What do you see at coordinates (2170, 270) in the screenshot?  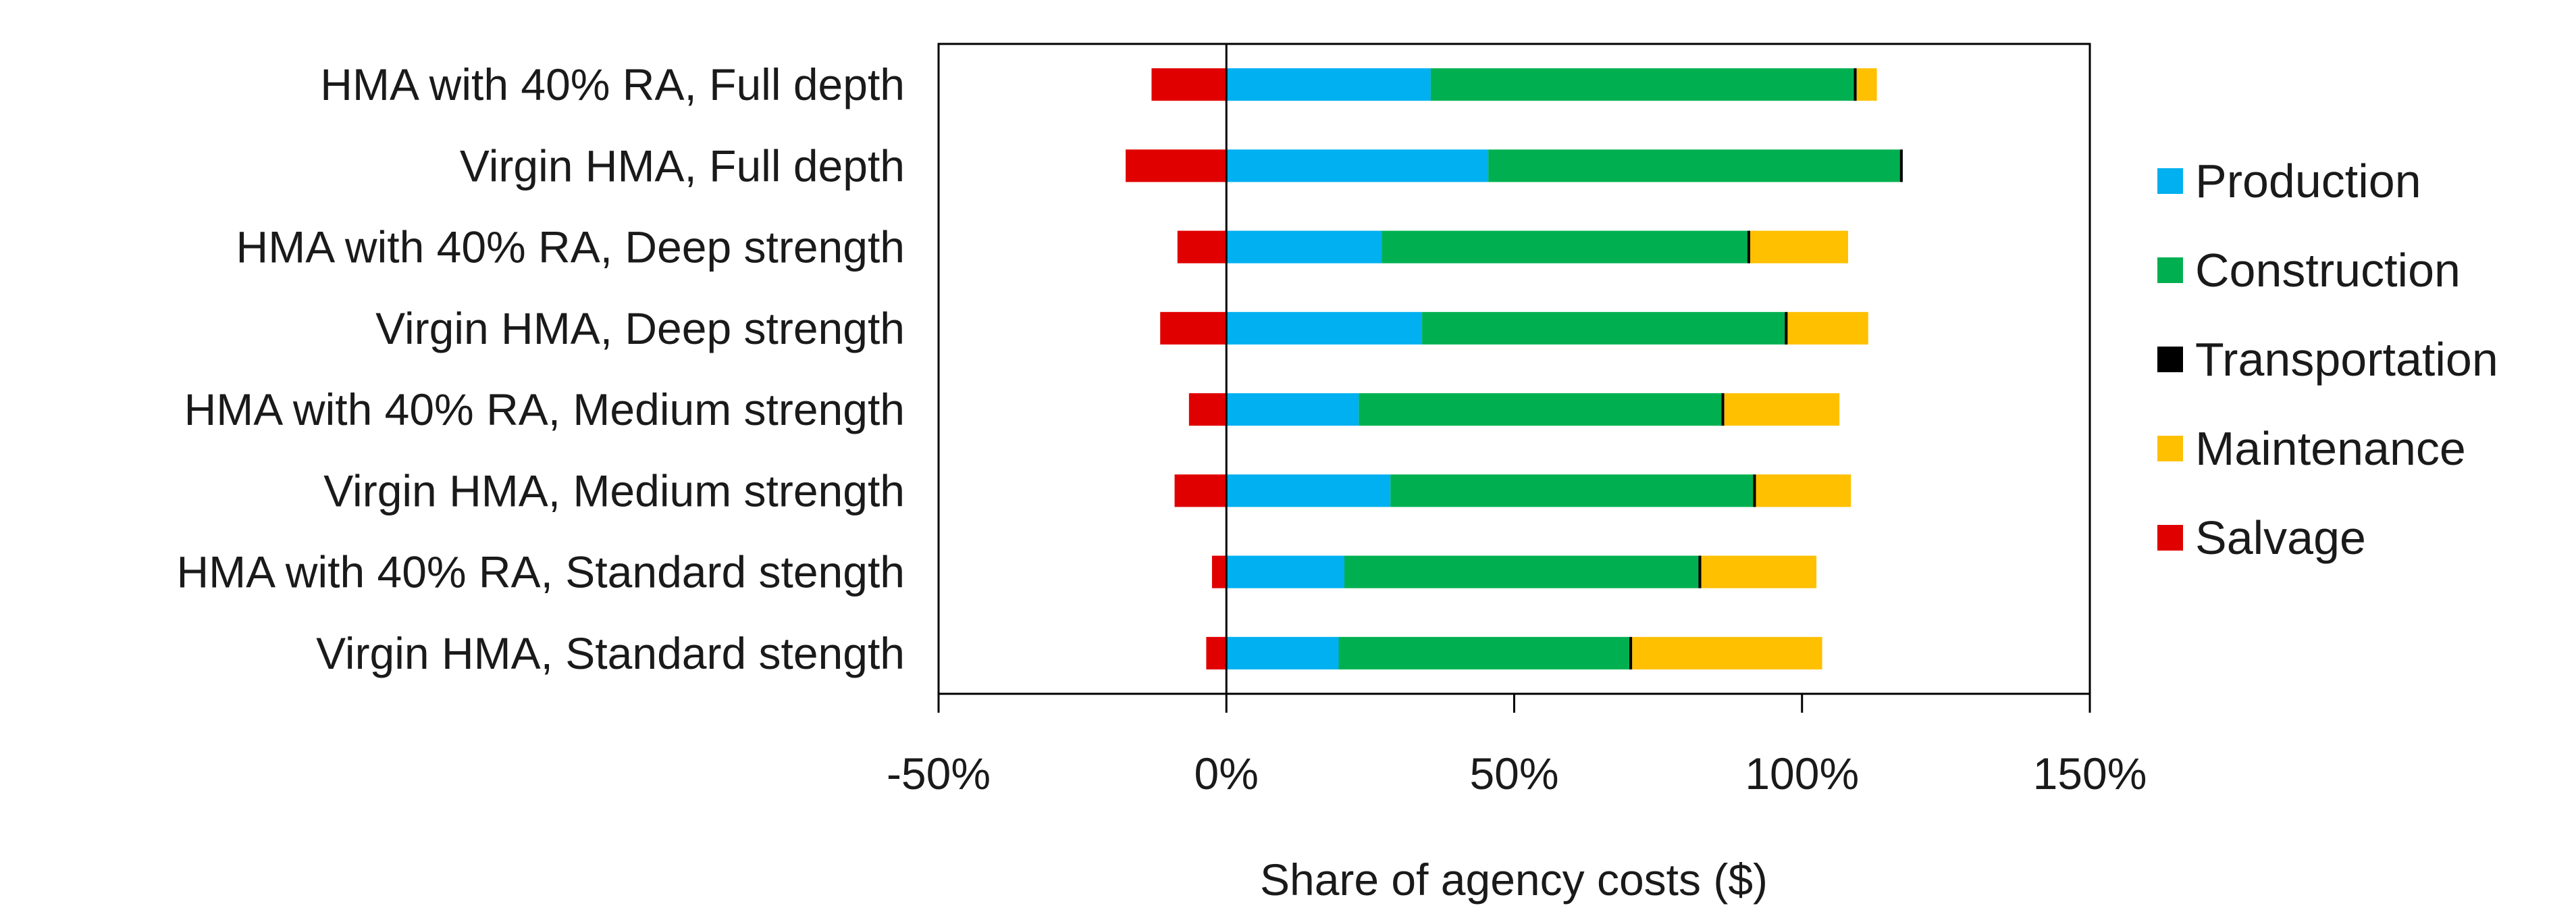 I see `legend-swatch-construction` at bounding box center [2170, 270].